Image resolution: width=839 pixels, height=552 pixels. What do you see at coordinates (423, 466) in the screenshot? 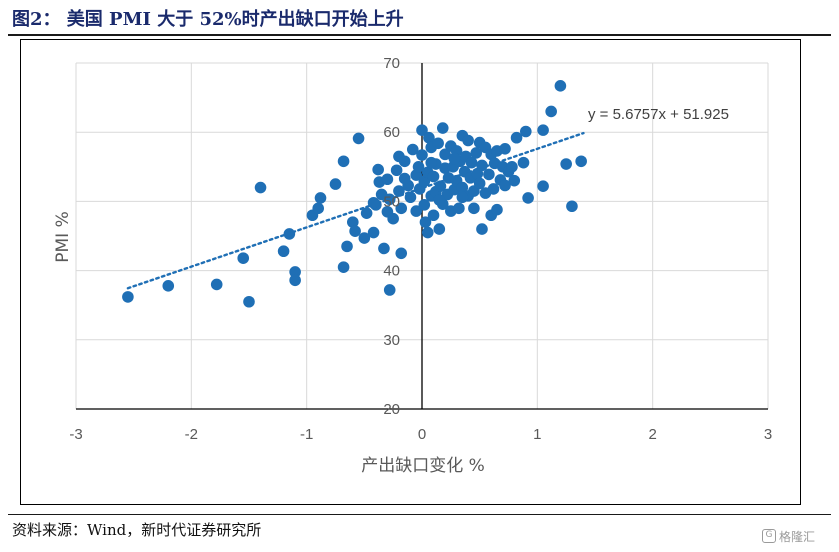
I see `x-axis-label: 产出缺口变化 %` at bounding box center [423, 466].